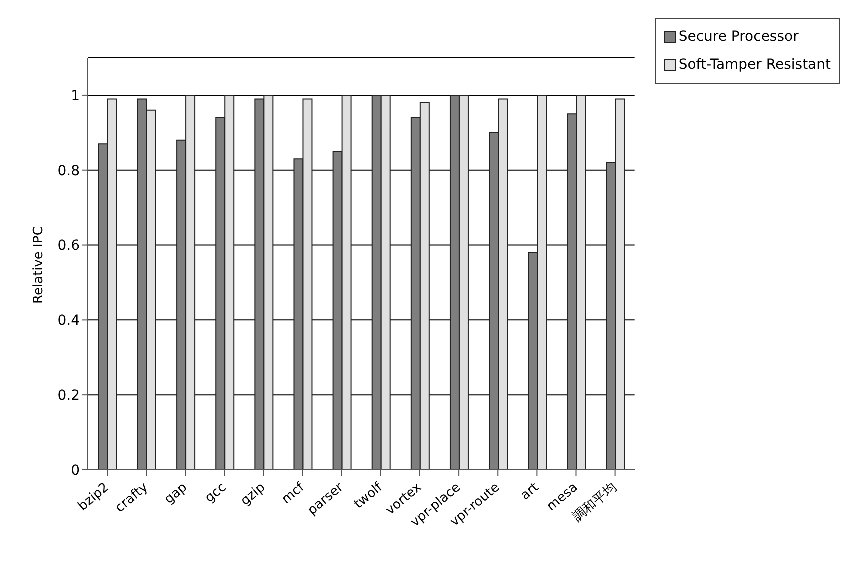 Image resolution: width=850 pixels, height=578 pixels. Describe the element at coordinates (39, 265) in the screenshot. I see `y-axis-title: Relative IPC` at that location.